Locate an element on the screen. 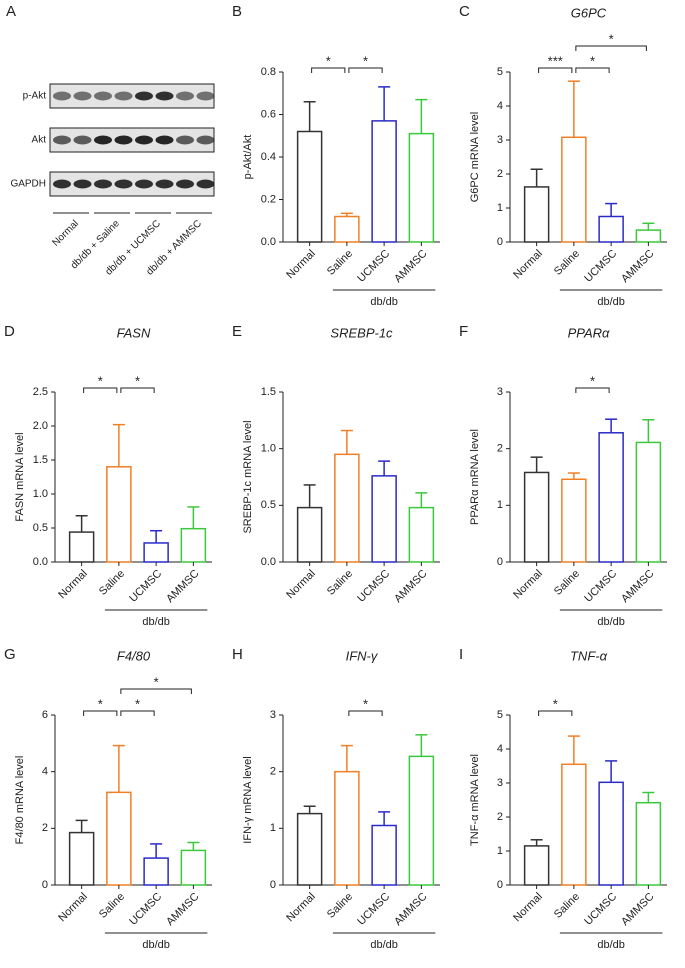  panel-letter: E is located at coordinates (237, 331).